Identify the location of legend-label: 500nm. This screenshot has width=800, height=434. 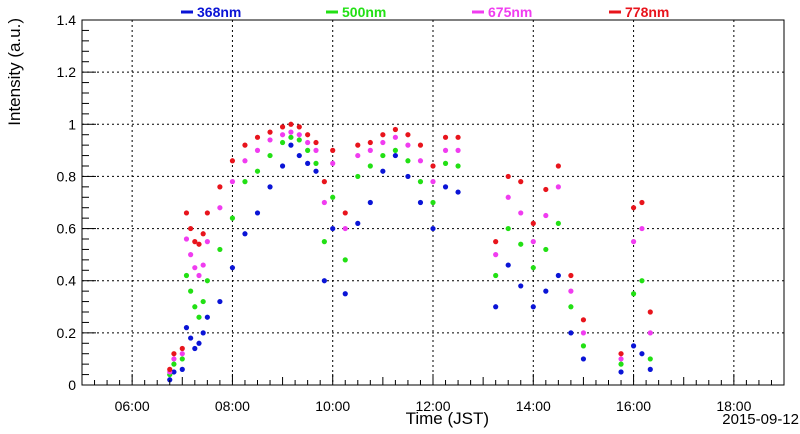
(364, 12).